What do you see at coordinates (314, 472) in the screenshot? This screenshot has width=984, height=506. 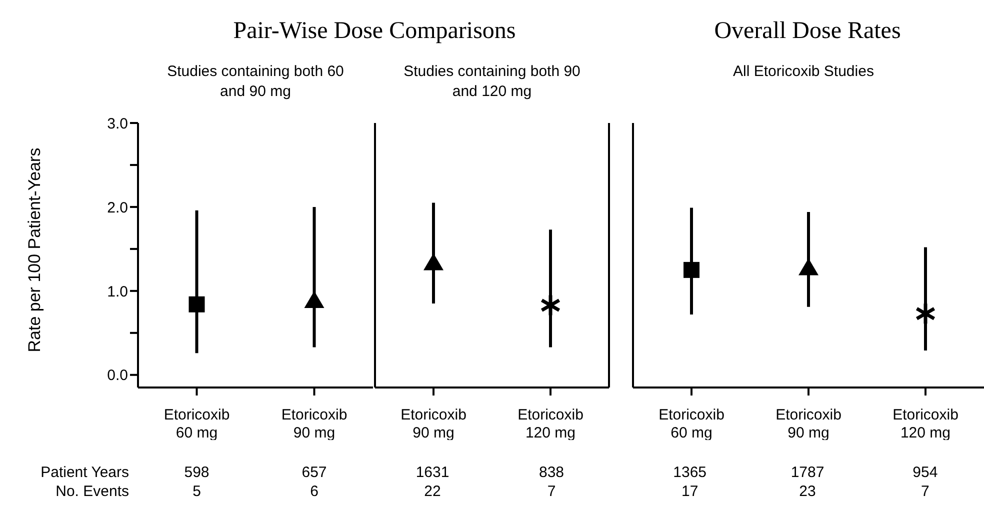 I see `text: 657` at bounding box center [314, 472].